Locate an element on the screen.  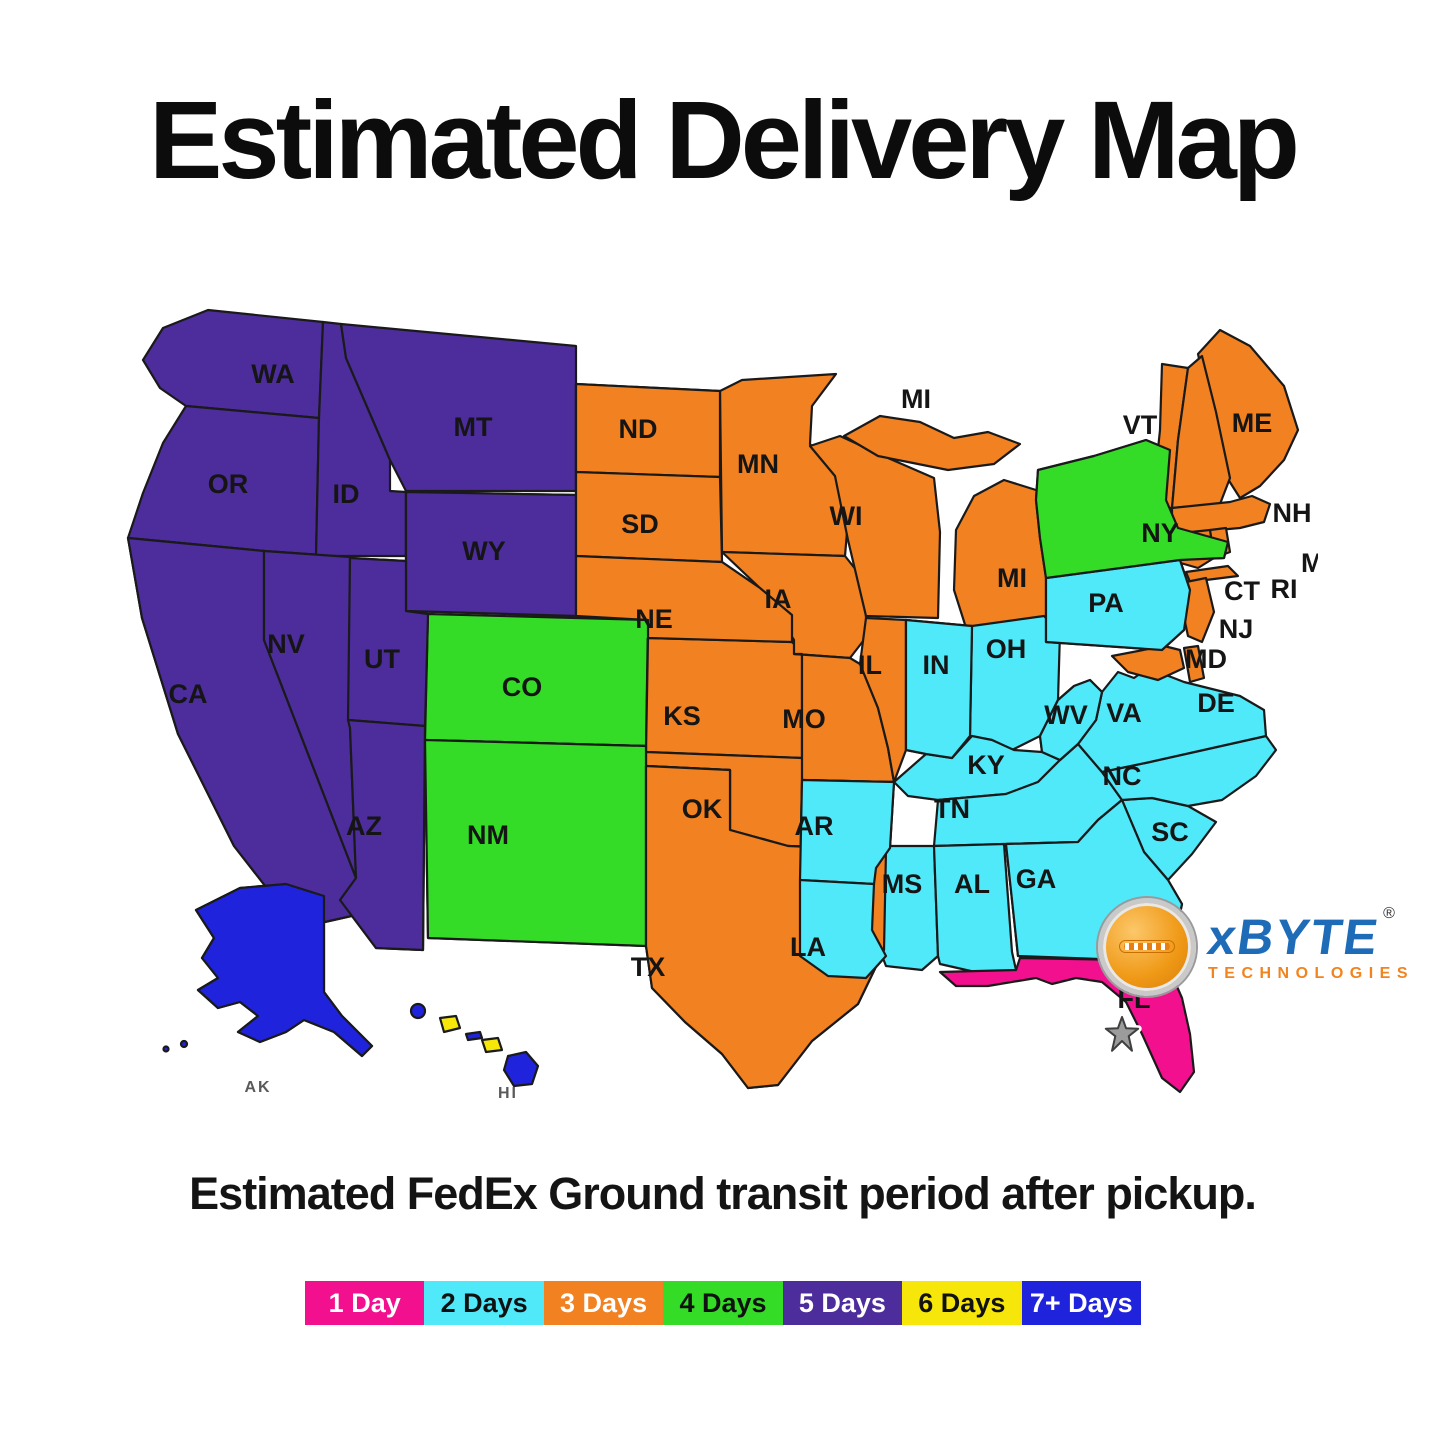
state-wa is located at coordinates (233, 364).